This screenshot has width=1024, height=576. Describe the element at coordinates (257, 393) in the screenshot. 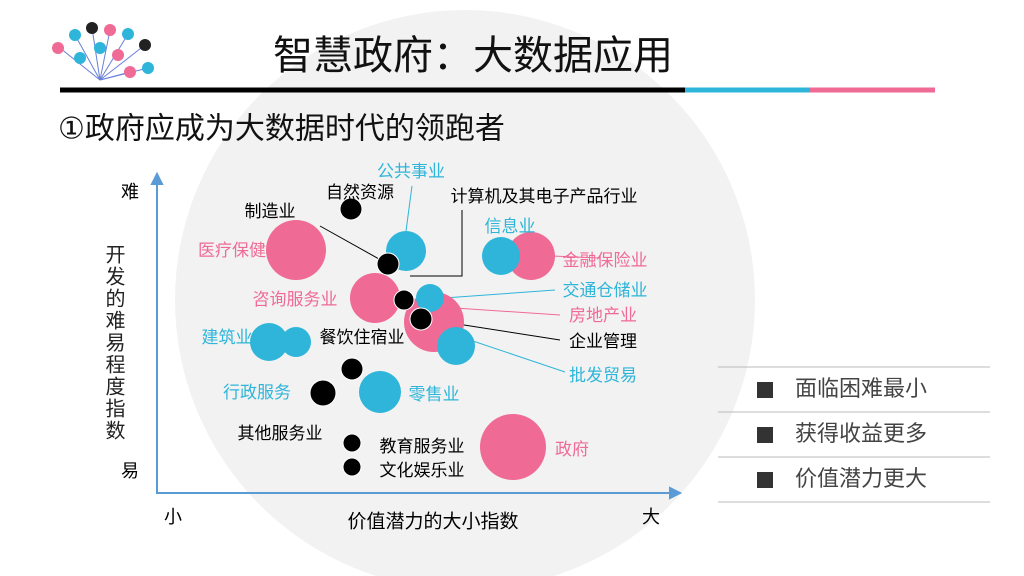

I see `bubble-label: 行政服务` at that location.